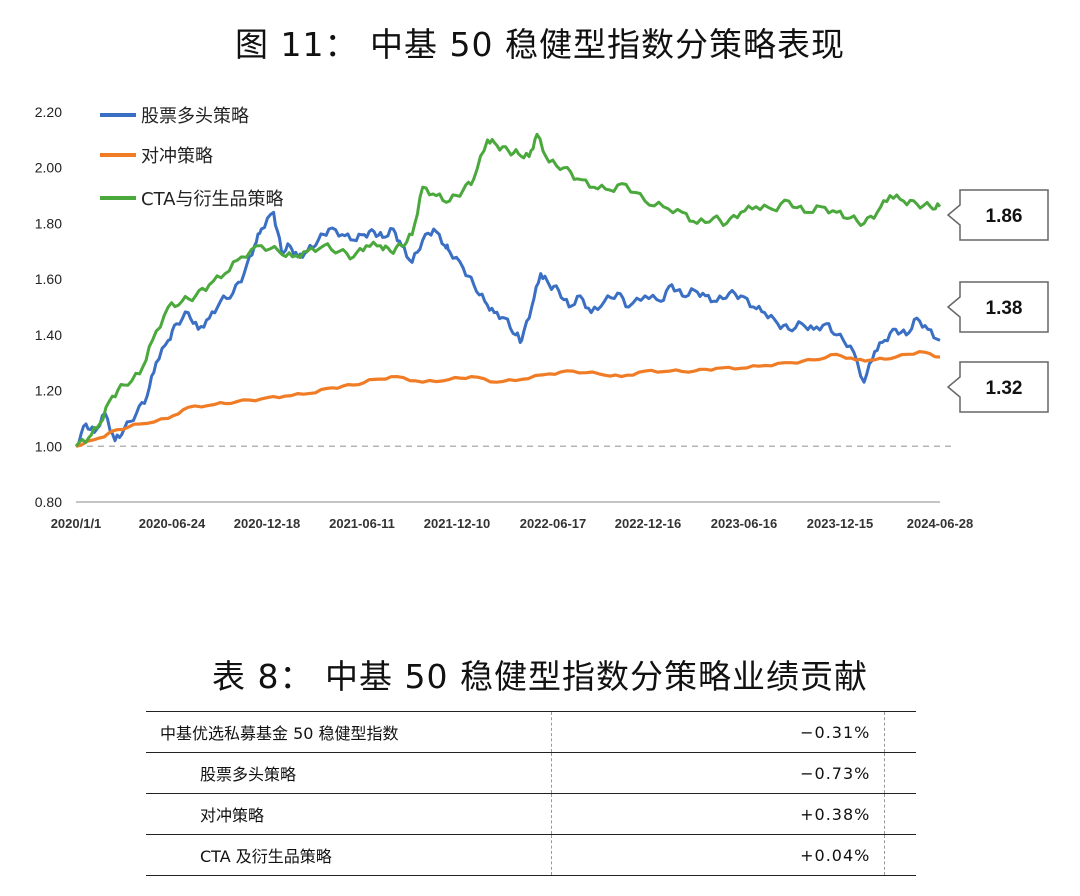 This screenshot has height=896, width=1080. What do you see at coordinates (457, 523) in the screenshot?
I see `x-tick-label: 2021-12-10` at bounding box center [457, 523].